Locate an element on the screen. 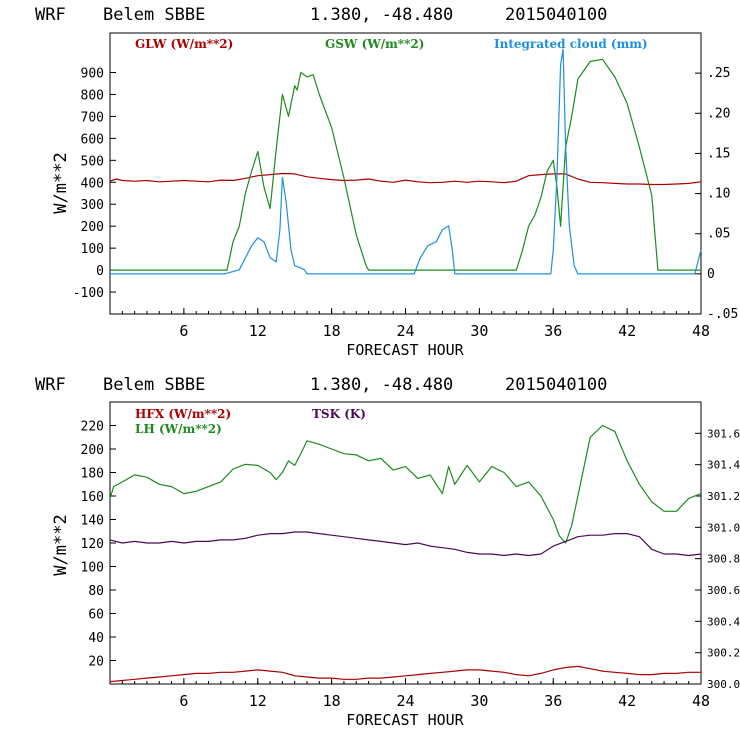 This screenshot has height=740, width=740. panel1-y-tick-label: 400 is located at coordinates (92, 183).